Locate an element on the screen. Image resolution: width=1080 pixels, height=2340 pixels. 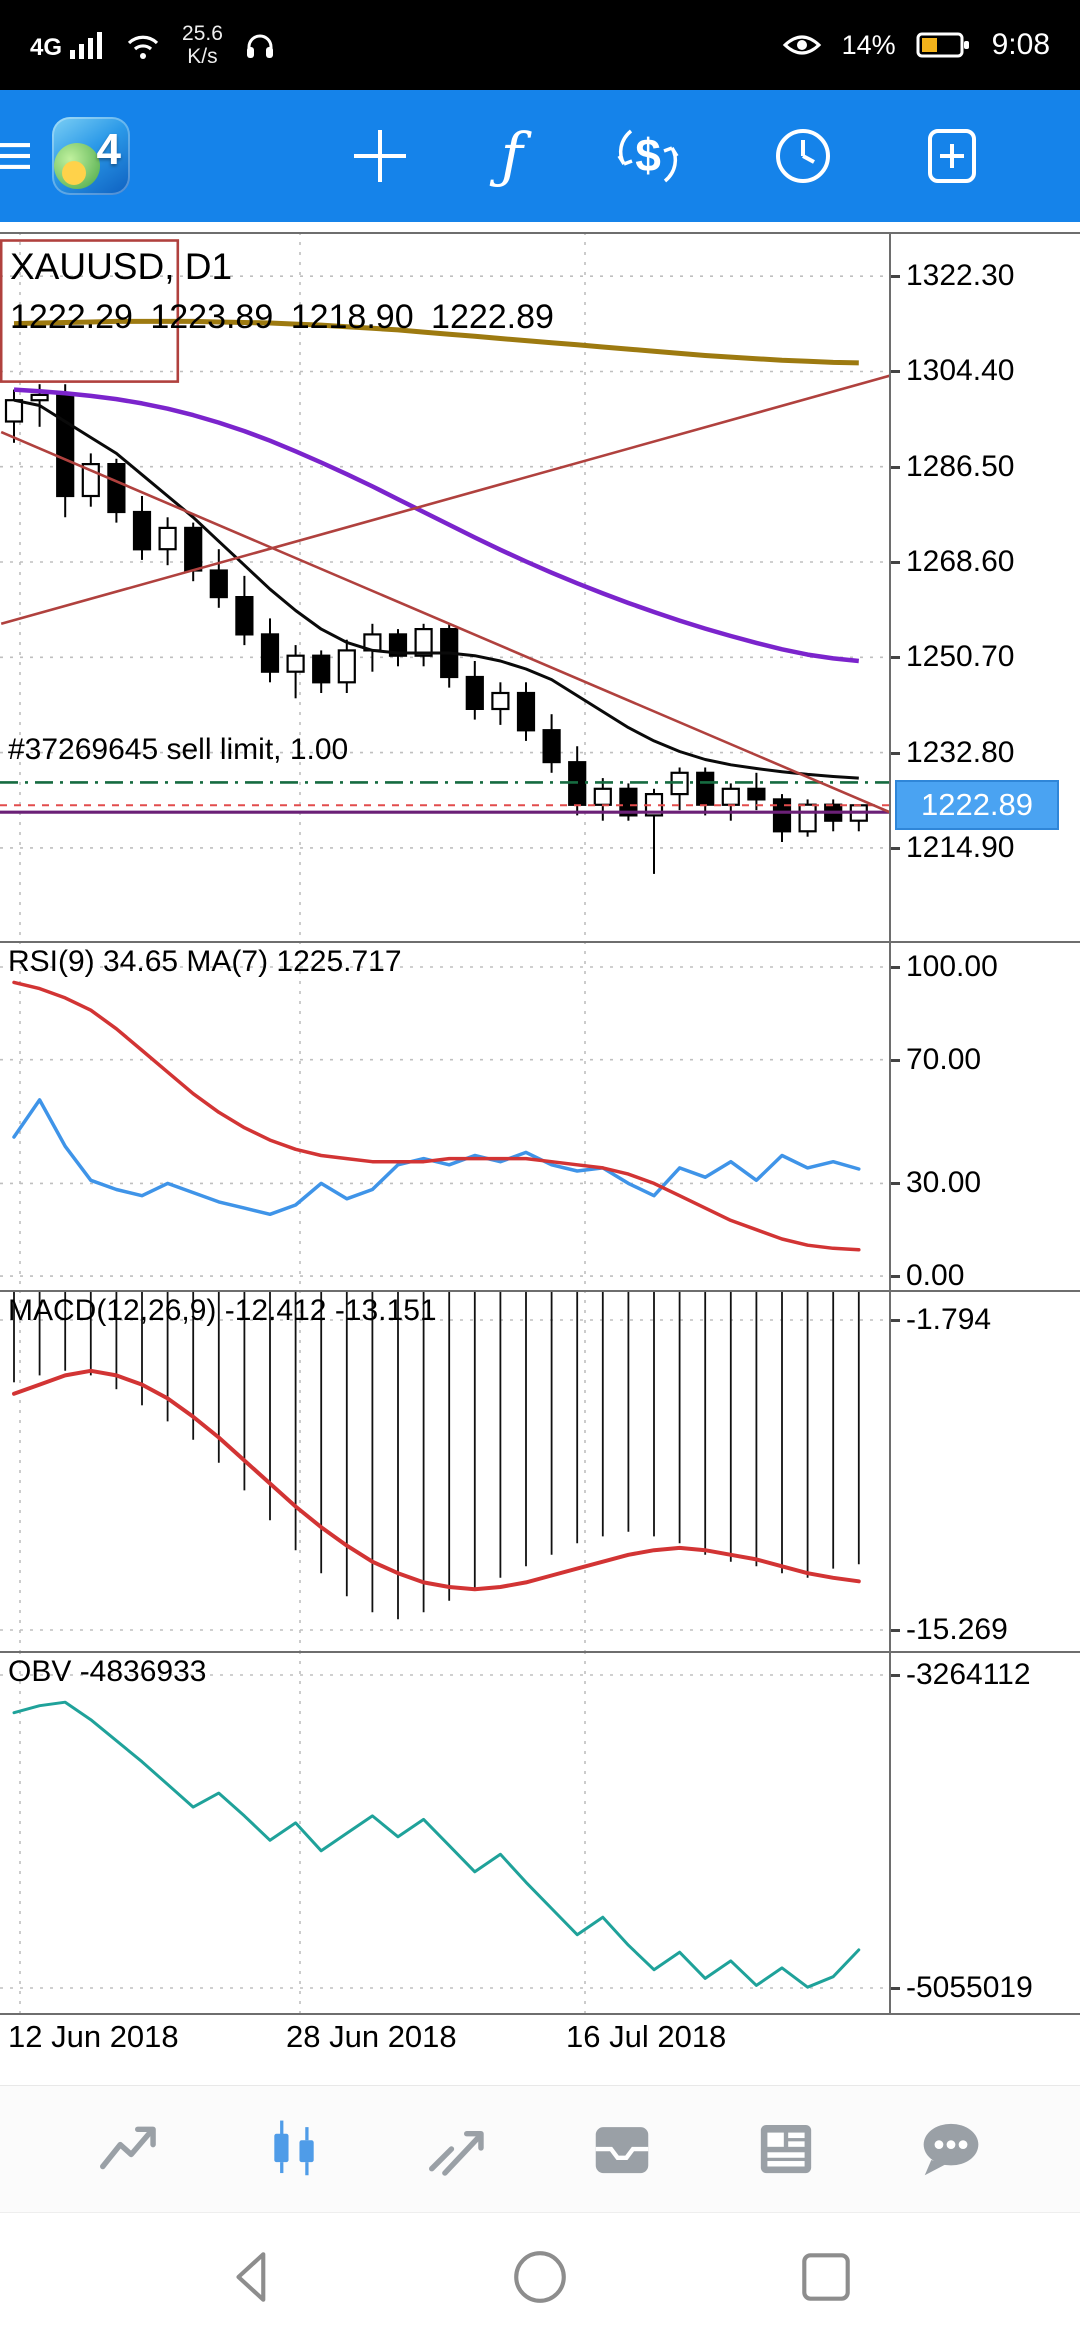
rsi-panel: RSI(9) 34.65 MA(7) 1225.717 is located at coordinates (445, 1115).